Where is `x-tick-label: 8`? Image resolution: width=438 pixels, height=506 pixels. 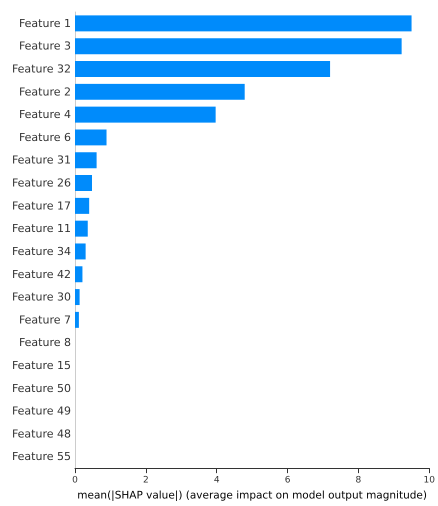
x-tick-label: 8 is located at coordinates (359, 481).